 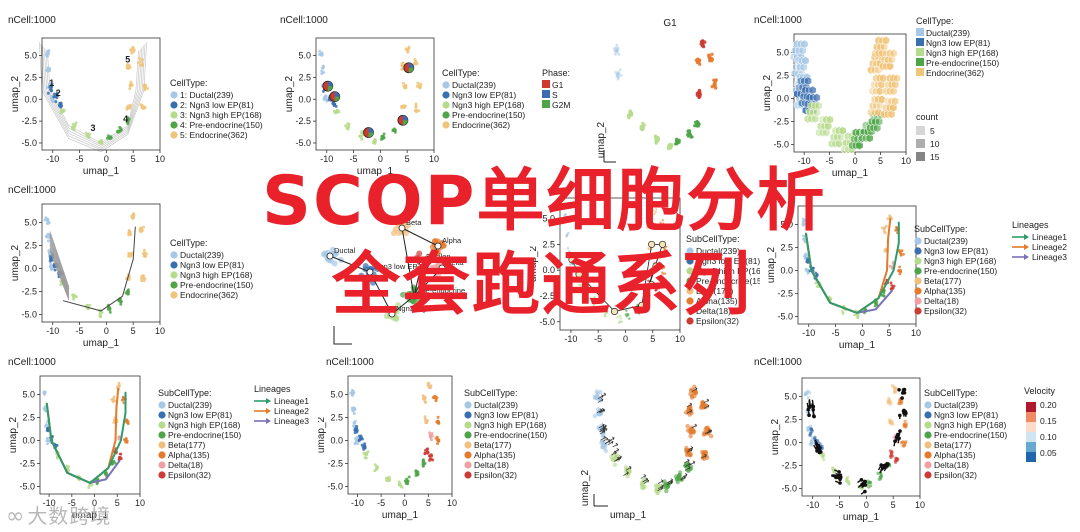 I want to click on paga-node-label: Ductal, so click(x=345, y=250).